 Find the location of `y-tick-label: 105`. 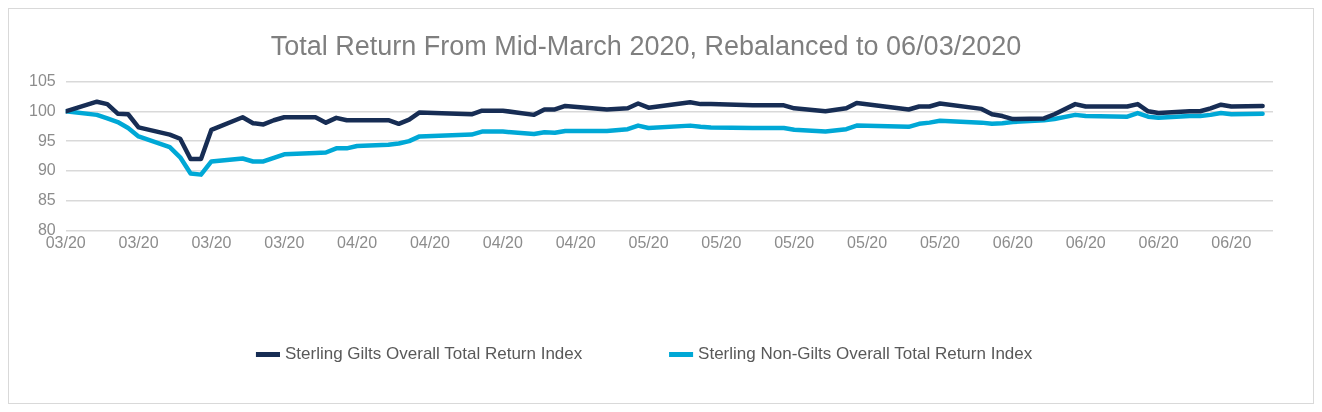

y-tick-label: 105 is located at coordinates (42, 80).